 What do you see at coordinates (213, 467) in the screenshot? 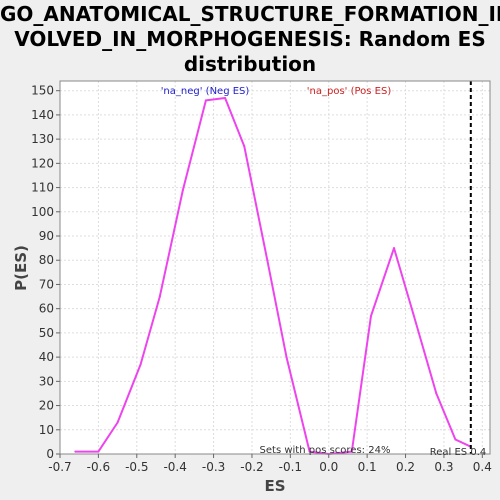
I see `x-tick-label: -0.3` at bounding box center [213, 467].